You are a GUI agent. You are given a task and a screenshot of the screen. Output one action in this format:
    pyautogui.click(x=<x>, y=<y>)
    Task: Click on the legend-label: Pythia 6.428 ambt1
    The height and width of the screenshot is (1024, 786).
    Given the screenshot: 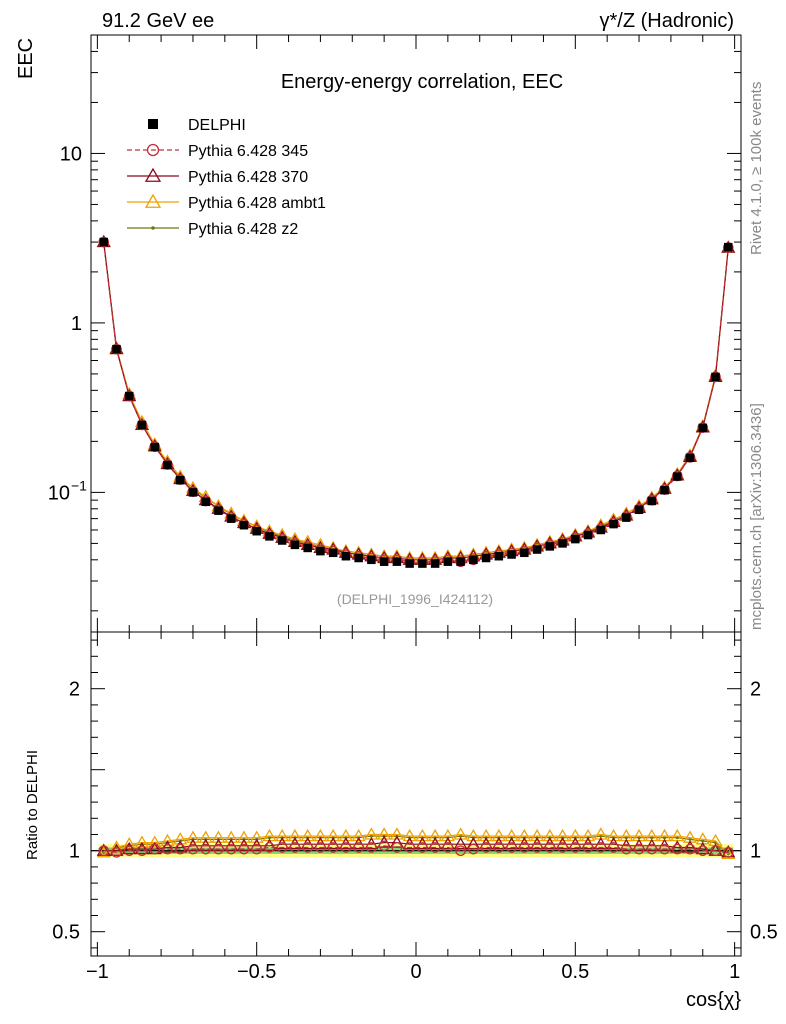 What is the action you would take?
    pyautogui.click(x=257, y=203)
    